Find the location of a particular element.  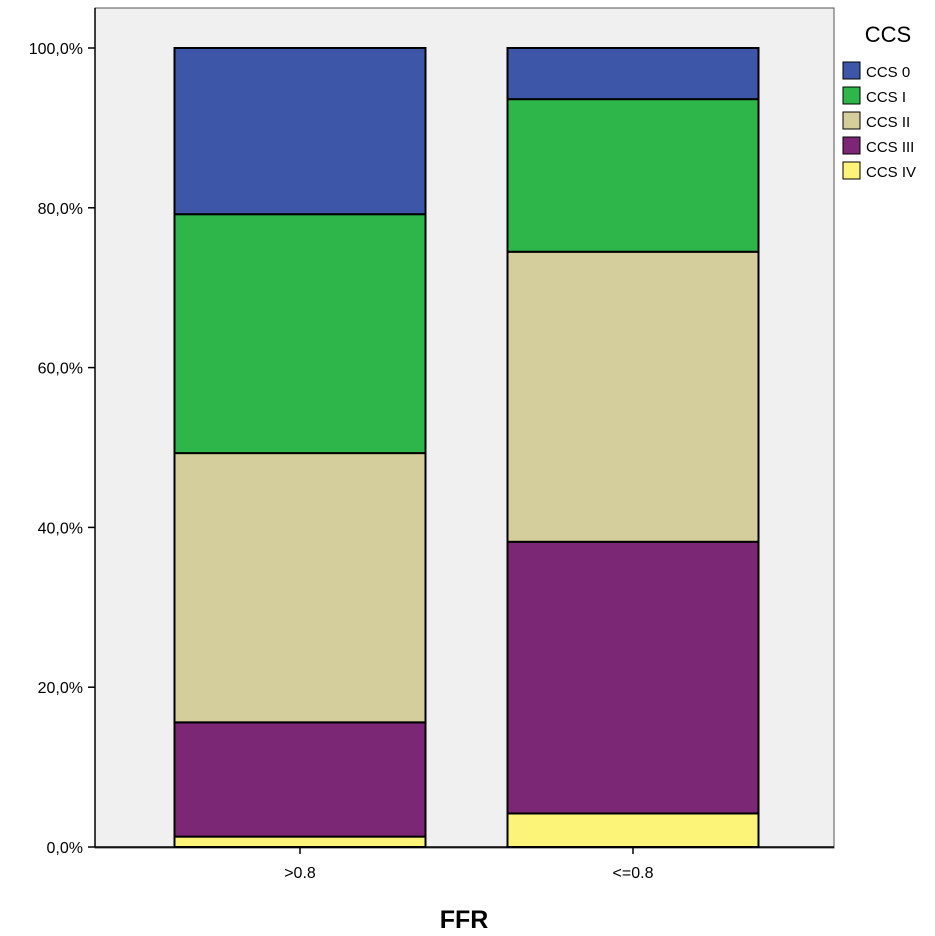

y-tick-label: 0,0% is located at coordinates (65, 848).